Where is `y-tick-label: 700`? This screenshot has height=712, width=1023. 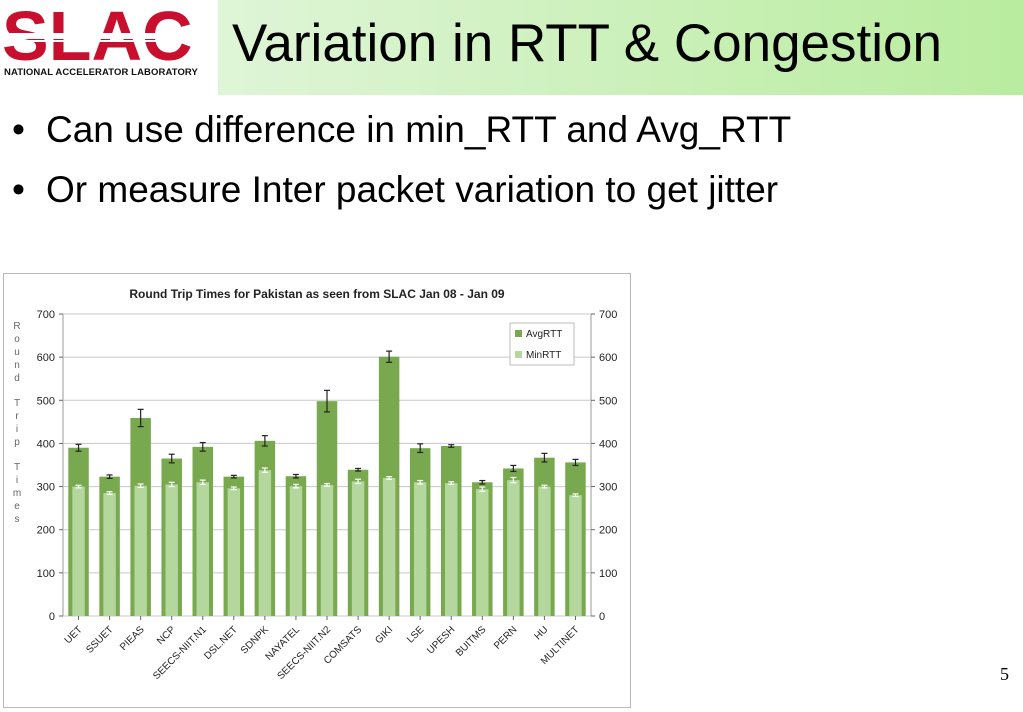
y-tick-label: 700 is located at coordinates (46, 315).